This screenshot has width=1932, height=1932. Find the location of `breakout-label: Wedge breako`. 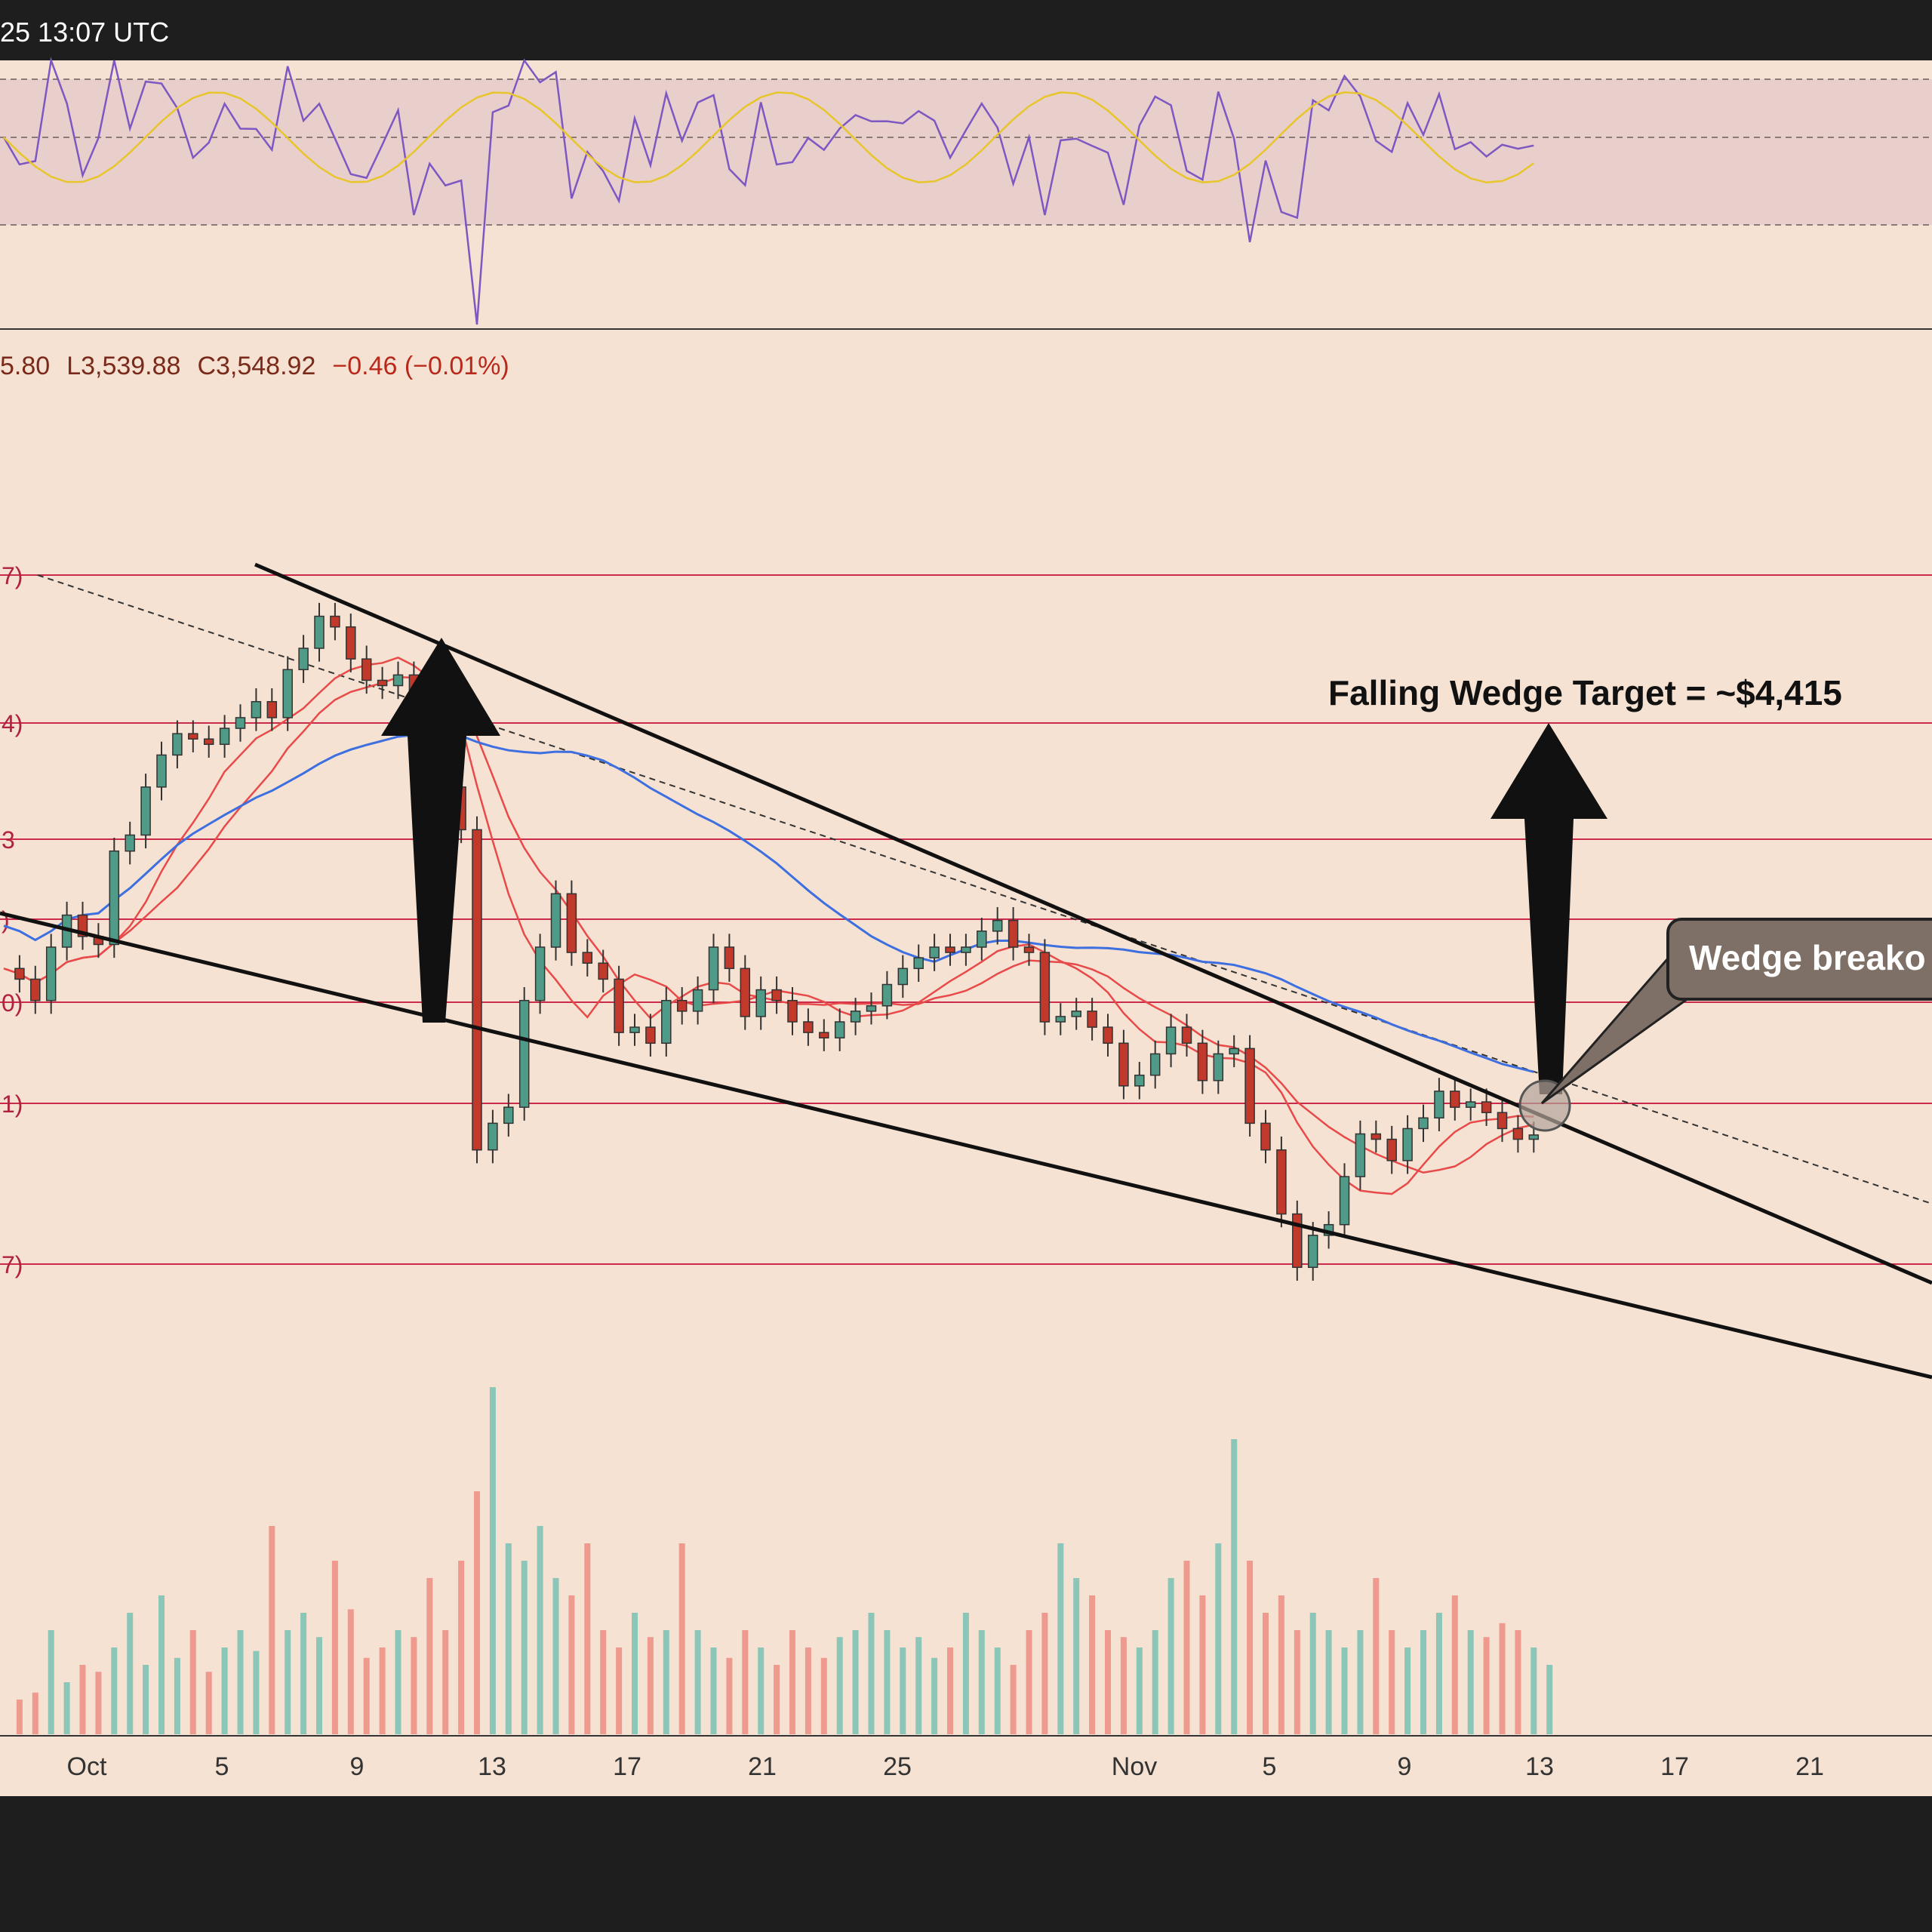

breakout-label: Wedge breako is located at coordinates (1807, 957).